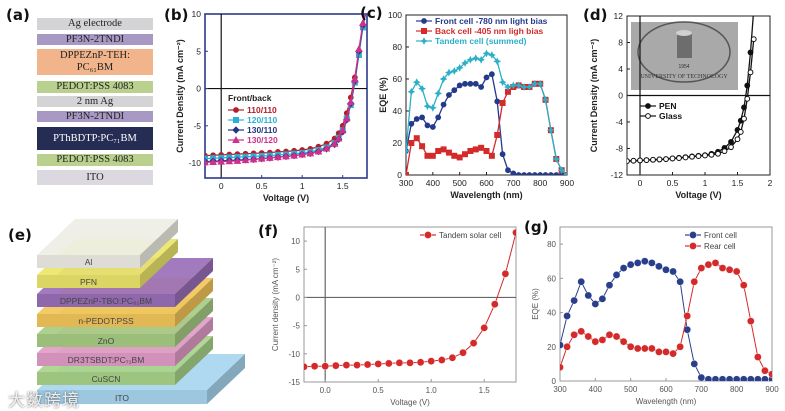 The height and width of the screenshot is (411, 785). I want to click on y-tick-label: 40, so click(551, 313).